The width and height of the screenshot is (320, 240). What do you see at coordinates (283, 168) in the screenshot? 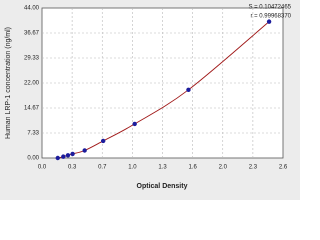
I see `x-tick-label: 2.6` at bounding box center [283, 168].